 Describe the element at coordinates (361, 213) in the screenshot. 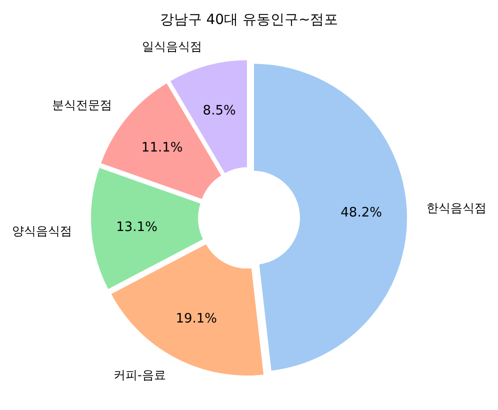

I see `data-label: 48.2%` at that location.